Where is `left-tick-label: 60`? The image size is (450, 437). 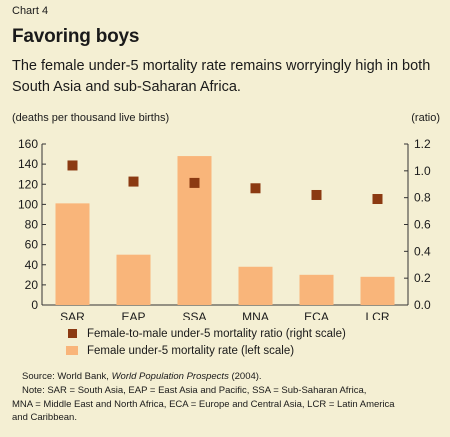 left-tick-label: 60 is located at coordinates (32, 245).